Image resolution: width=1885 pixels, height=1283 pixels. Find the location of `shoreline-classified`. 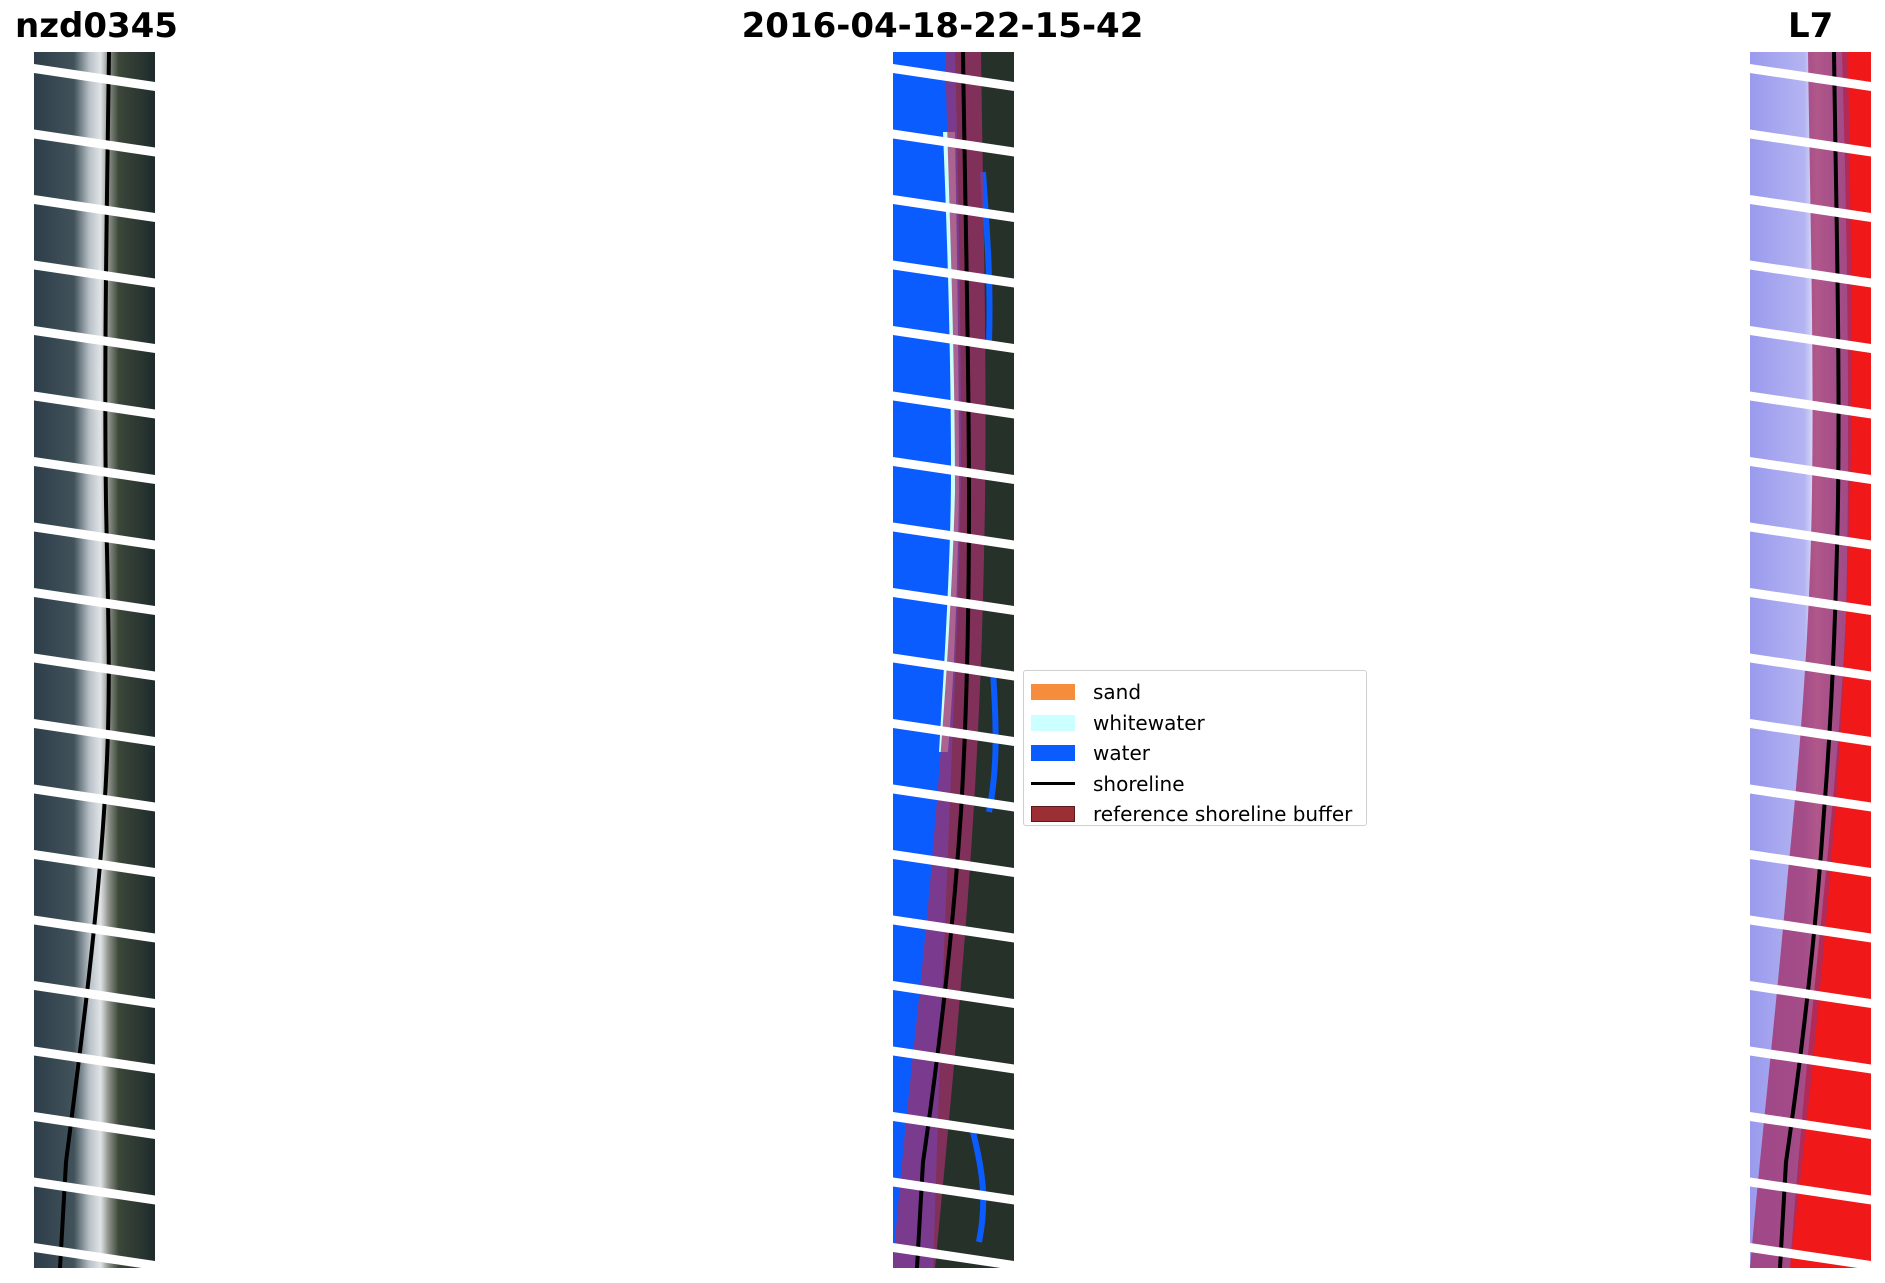

shoreline-classified is located at coordinates (943, 660).